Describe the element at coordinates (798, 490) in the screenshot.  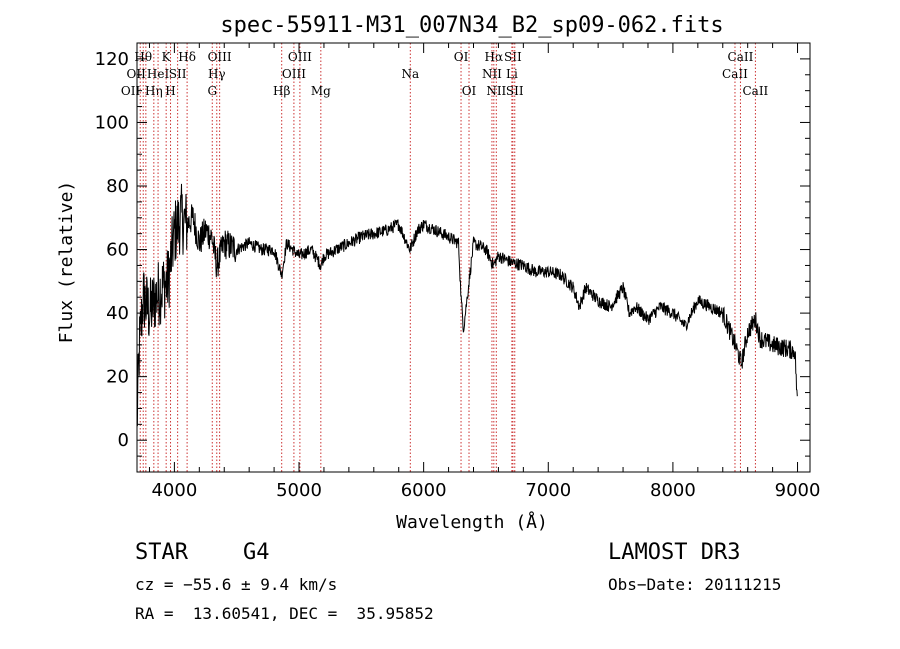
I see `x-tick-label: 9000` at that location.